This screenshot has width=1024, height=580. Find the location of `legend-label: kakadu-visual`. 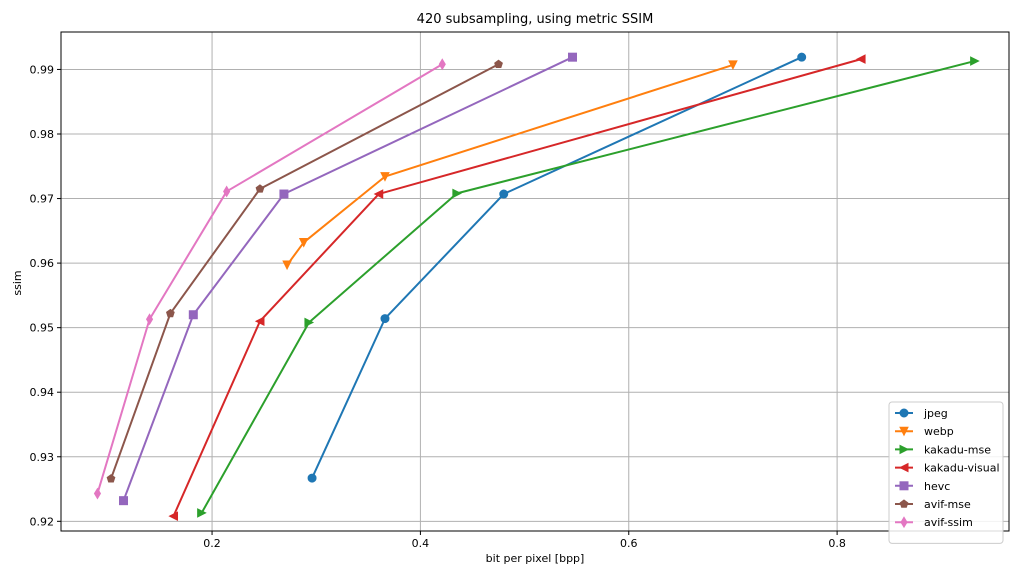

legend-label: kakadu-visual is located at coordinates (962, 468).